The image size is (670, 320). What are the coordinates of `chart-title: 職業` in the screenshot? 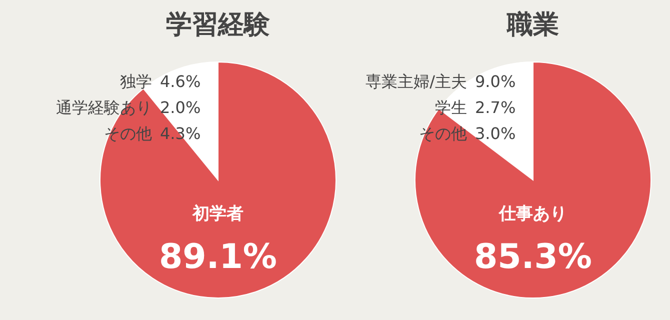 It's located at (532, 25).